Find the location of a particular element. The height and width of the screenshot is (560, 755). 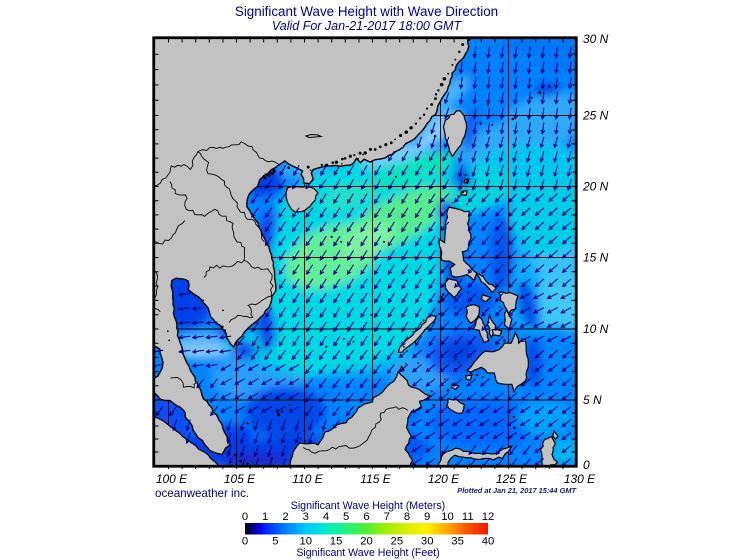

svg-text: 120 E is located at coordinates (444, 479).